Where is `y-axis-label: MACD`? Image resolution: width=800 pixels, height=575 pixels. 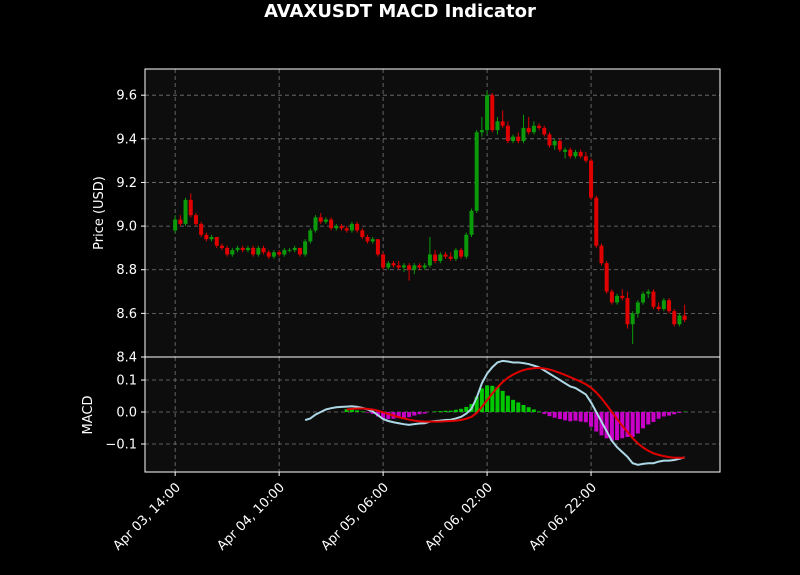 y-axis-label: MACD is located at coordinates (88, 415).